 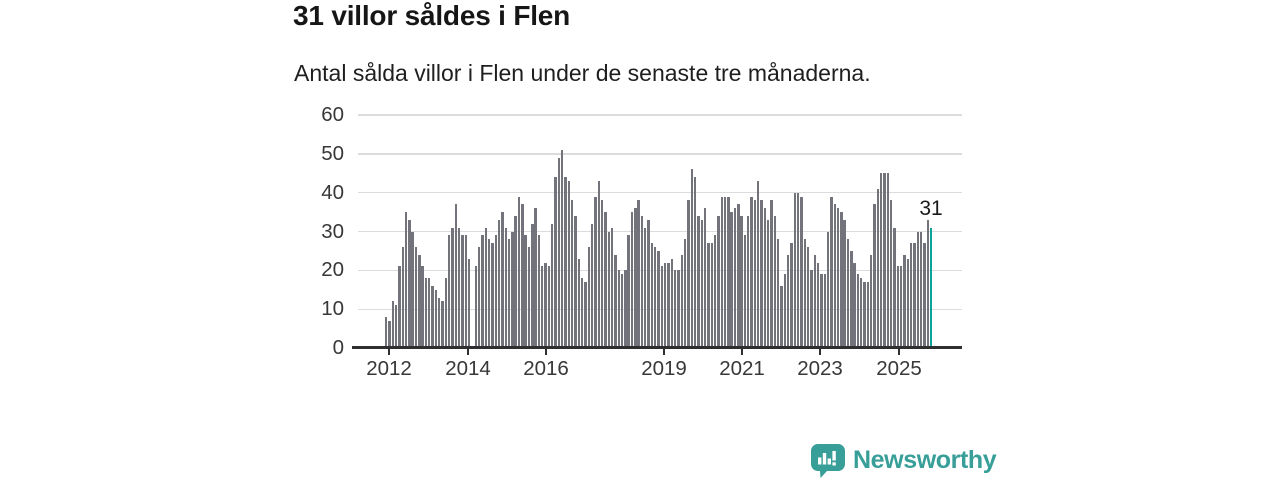 What do you see at coordinates (468, 368) in the screenshot?
I see `x-axis-label: 2014` at bounding box center [468, 368].